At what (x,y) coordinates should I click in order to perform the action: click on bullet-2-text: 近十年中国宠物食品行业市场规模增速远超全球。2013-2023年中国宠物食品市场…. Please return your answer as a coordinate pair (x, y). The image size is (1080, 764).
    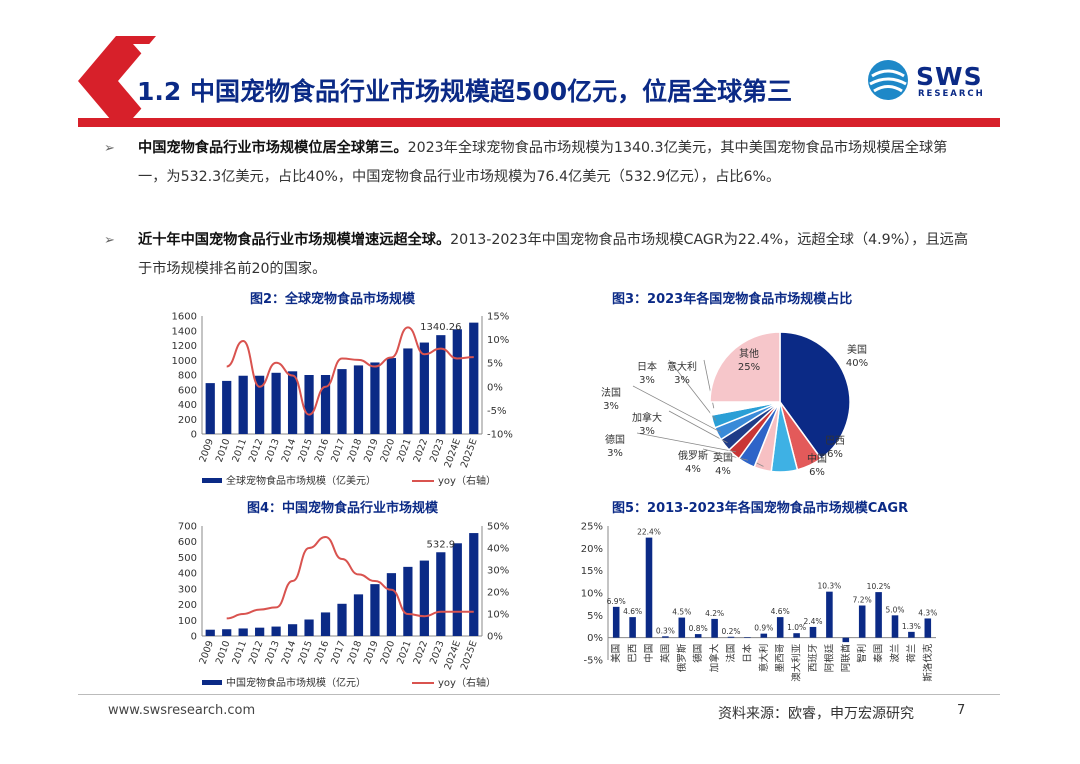
    Looking at the image, I should click on (553, 255).